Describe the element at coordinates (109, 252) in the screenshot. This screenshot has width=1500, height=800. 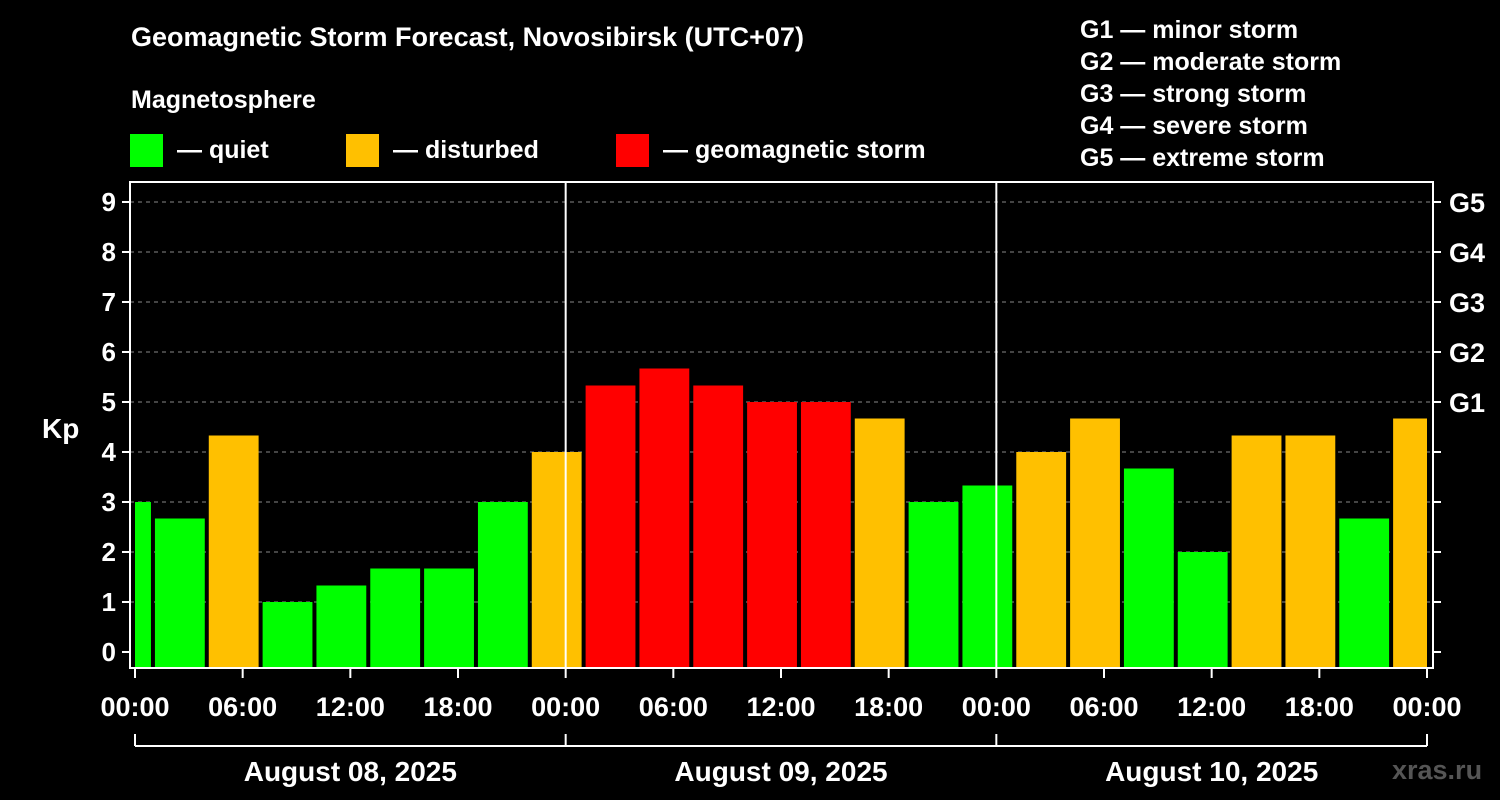
I see `y-tick-label: 8` at that location.